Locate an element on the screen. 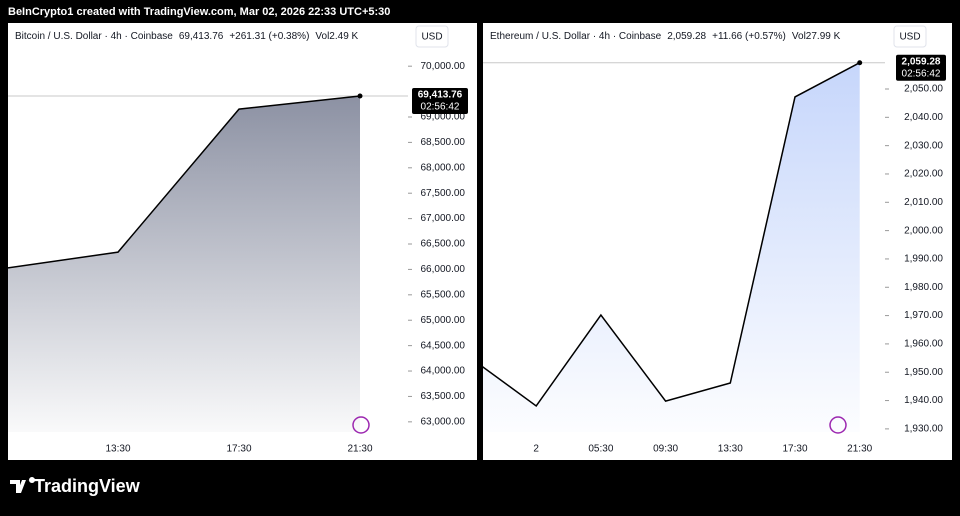 The image size is (960, 516). y-tick-label: 1,970.00 is located at coordinates (923, 315).